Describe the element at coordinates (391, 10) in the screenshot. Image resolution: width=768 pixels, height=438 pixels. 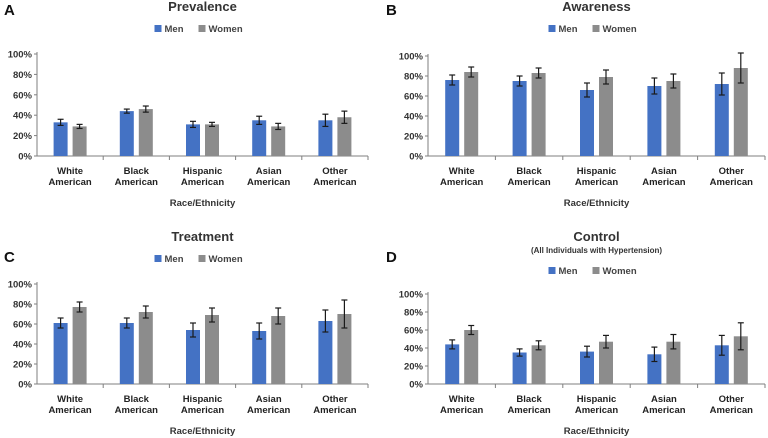
I see `panel-letter: B` at that location.